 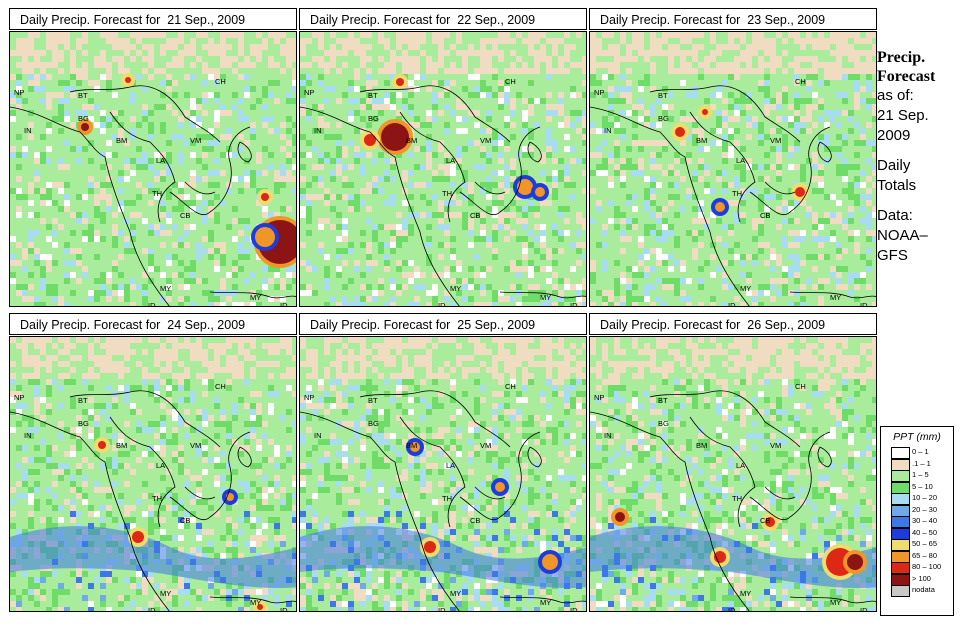 What do you see at coordinates (443, 19) in the screenshot?
I see `panel-title: Daily Precip. Forecast for 22 Sep., 2009` at bounding box center [443, 19].